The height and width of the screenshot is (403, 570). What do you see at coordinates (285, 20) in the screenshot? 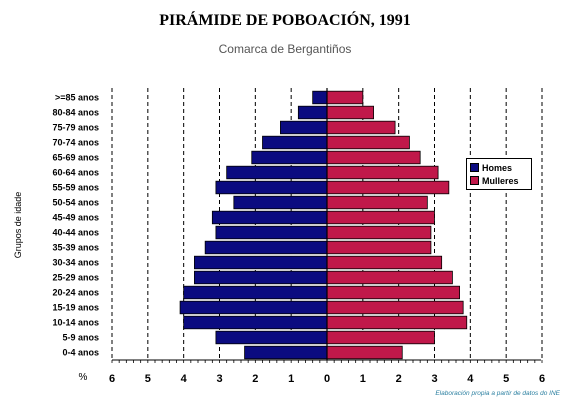
I see `chart-title: PIRÁMIDE DE POBOACIÓN, 1991` at bounding box center [285, 20].